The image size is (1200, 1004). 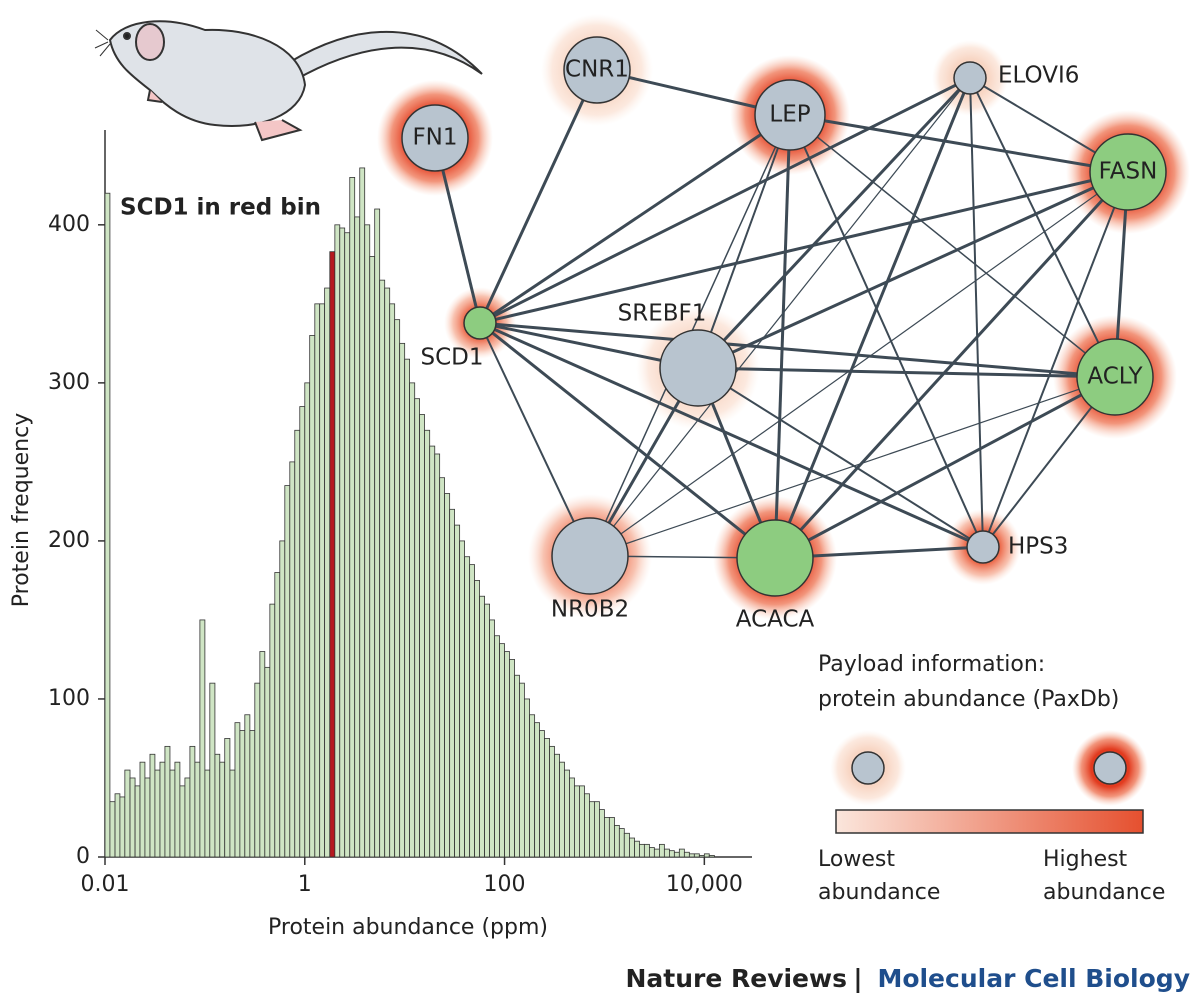 I want to click on legend-low: Lowest, so click(x=856, y=859).